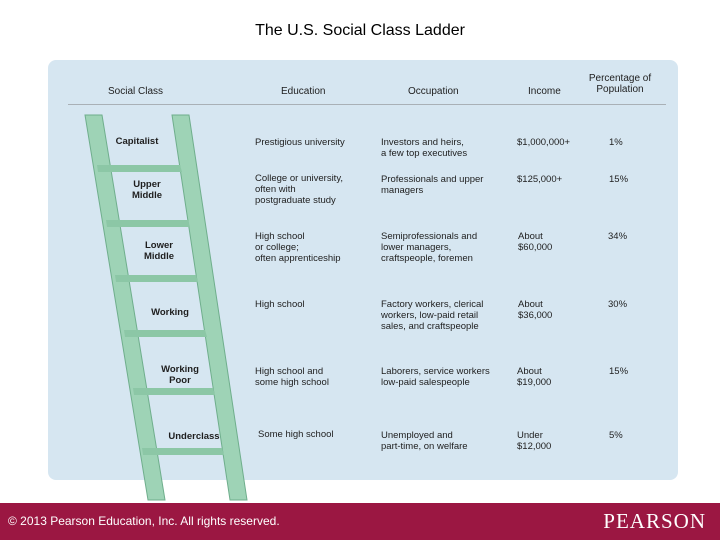 This screenshot has height=540, width=720. Describe the element at coordinates (296, 434) in the screenshot. I see `education-cell: Some high school` at that location.